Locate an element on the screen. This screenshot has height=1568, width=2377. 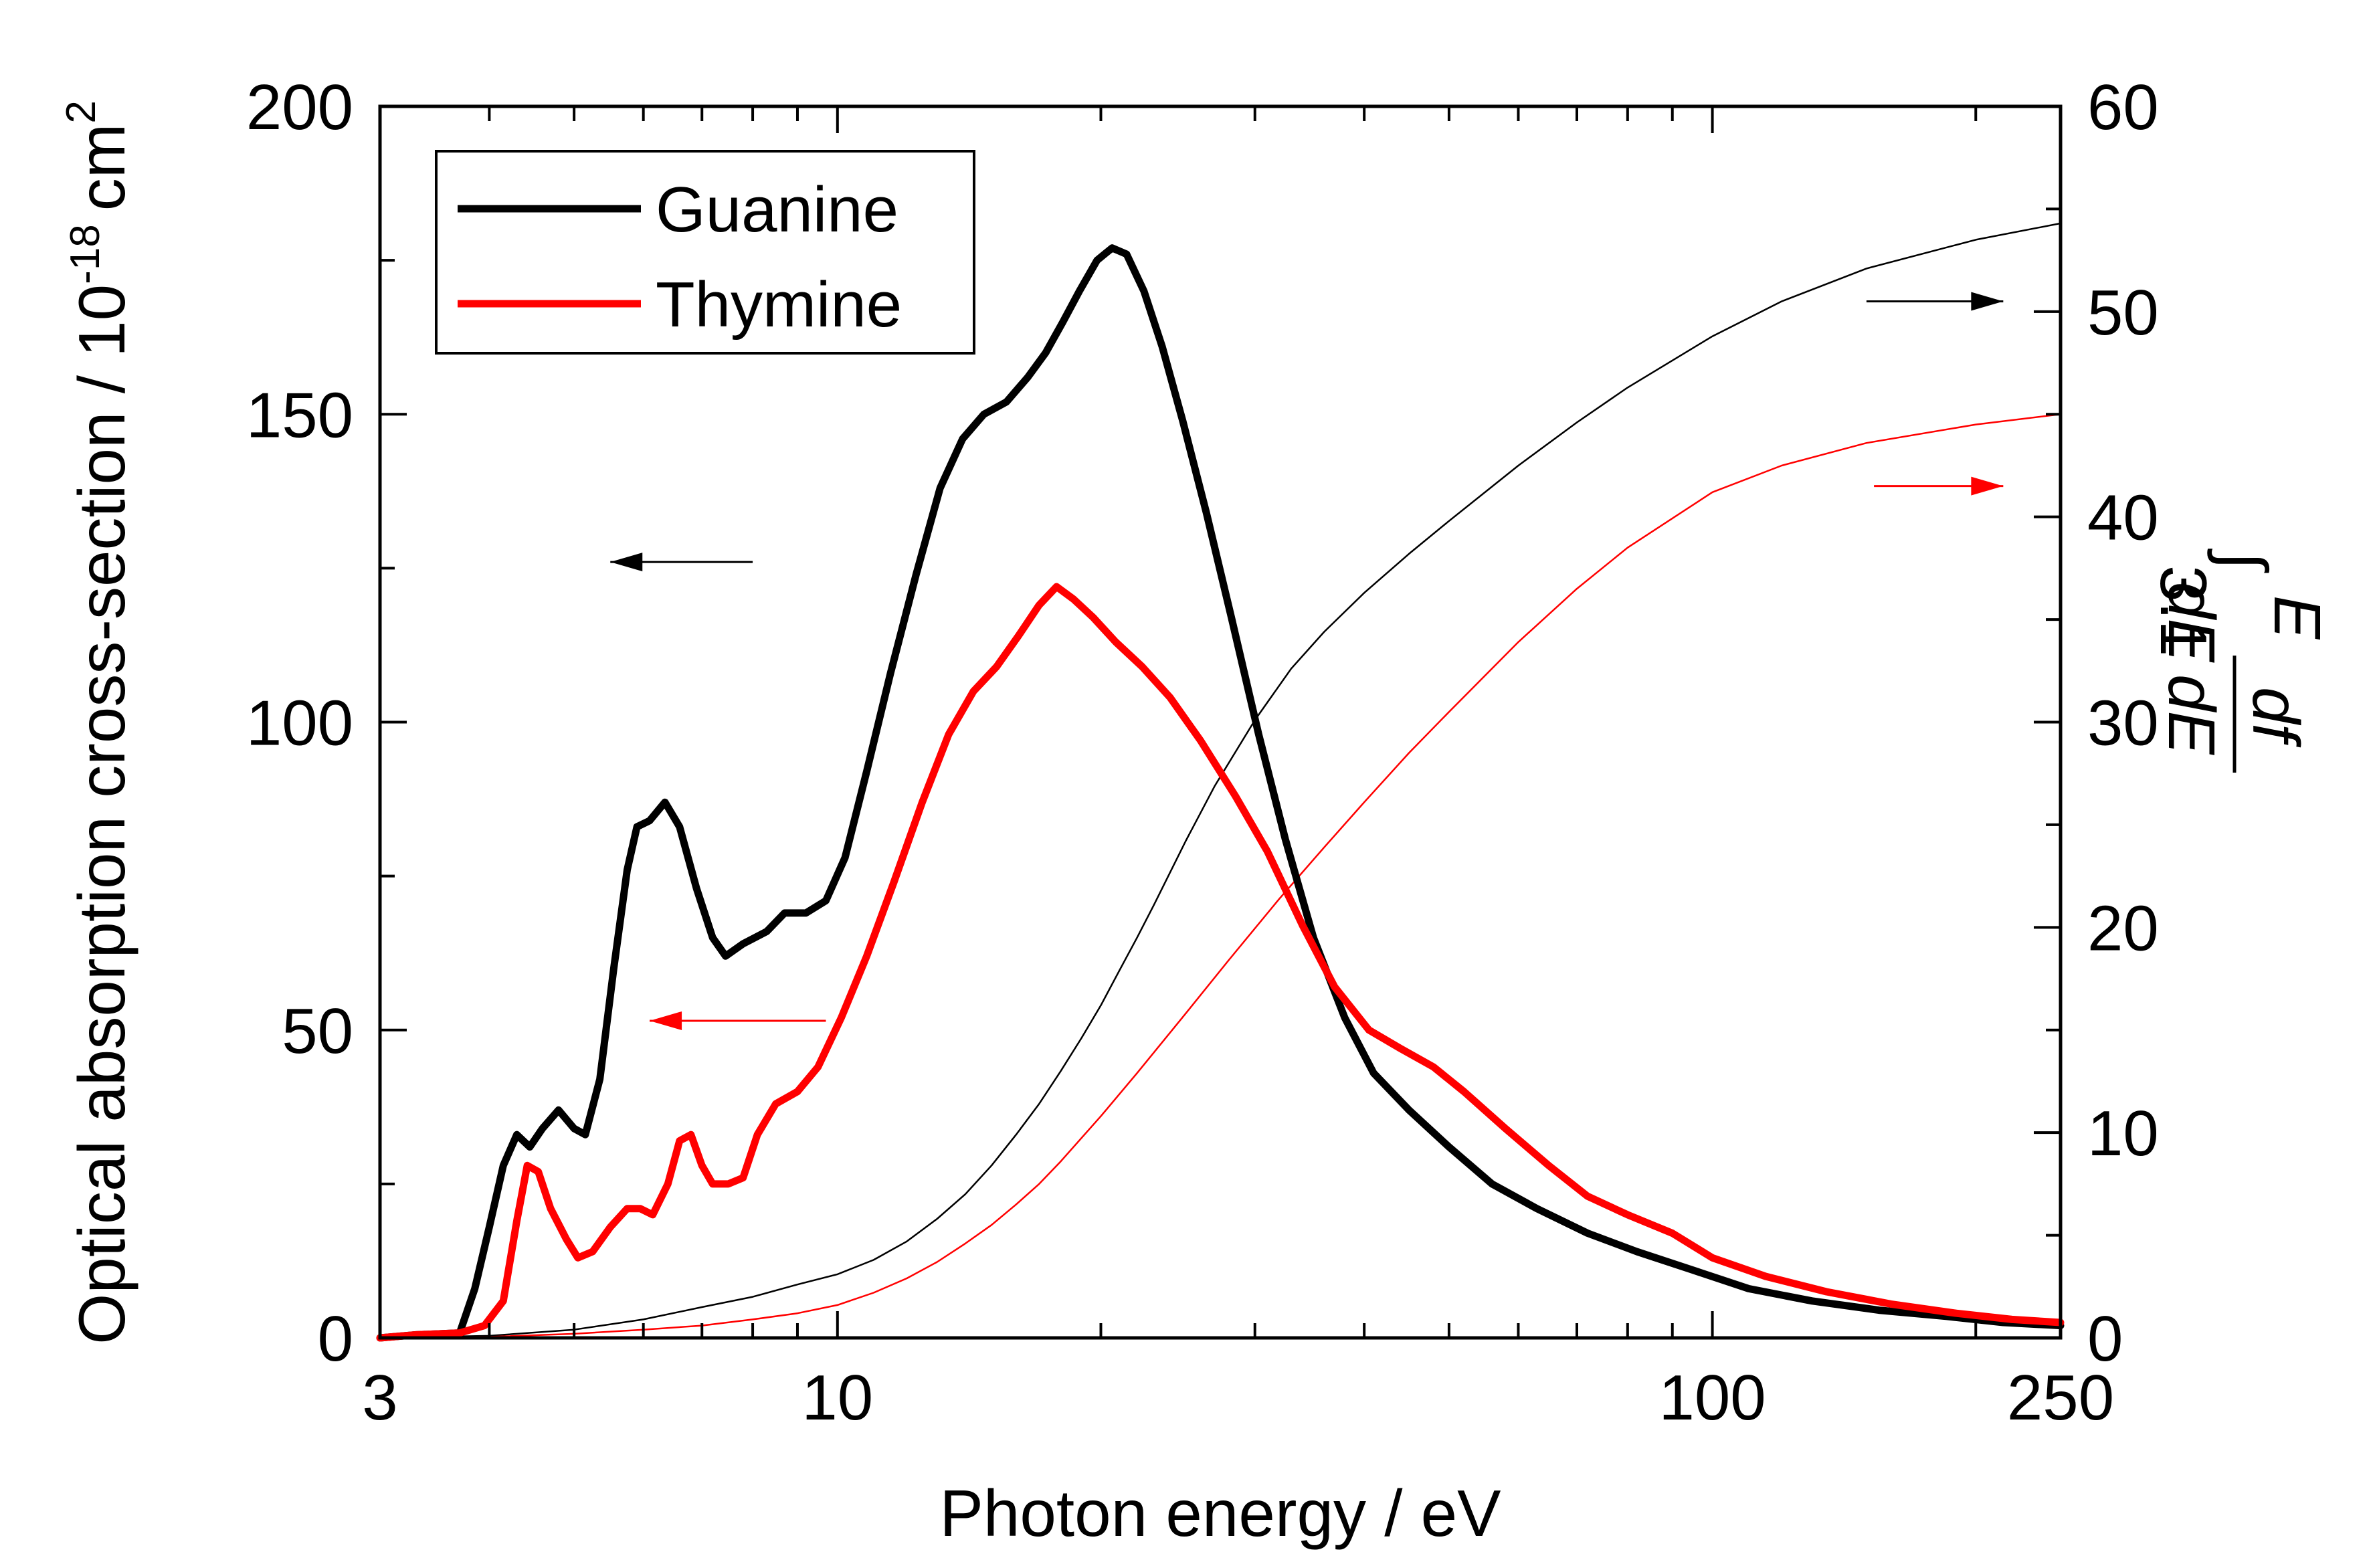
legend-label-guanine: Guanine is located at coordinates (777, 210).